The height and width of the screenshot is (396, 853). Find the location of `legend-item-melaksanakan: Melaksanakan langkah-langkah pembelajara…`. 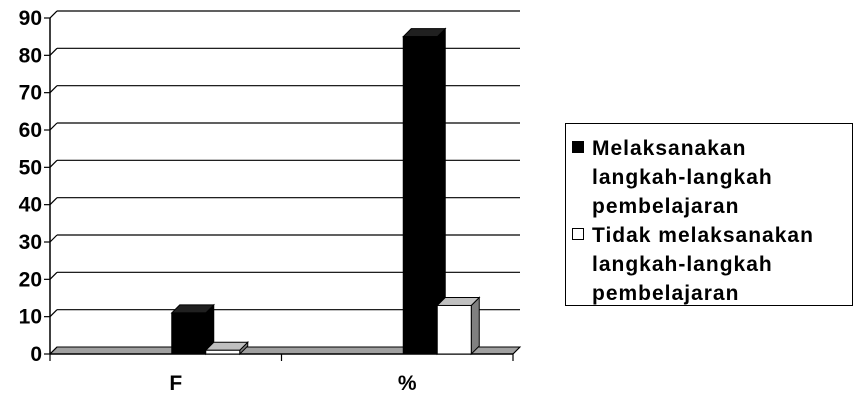

legend-item-melaksanakan: Melaksanakan langkah-langkah pembelajara… is located at coordinates (712, 177).